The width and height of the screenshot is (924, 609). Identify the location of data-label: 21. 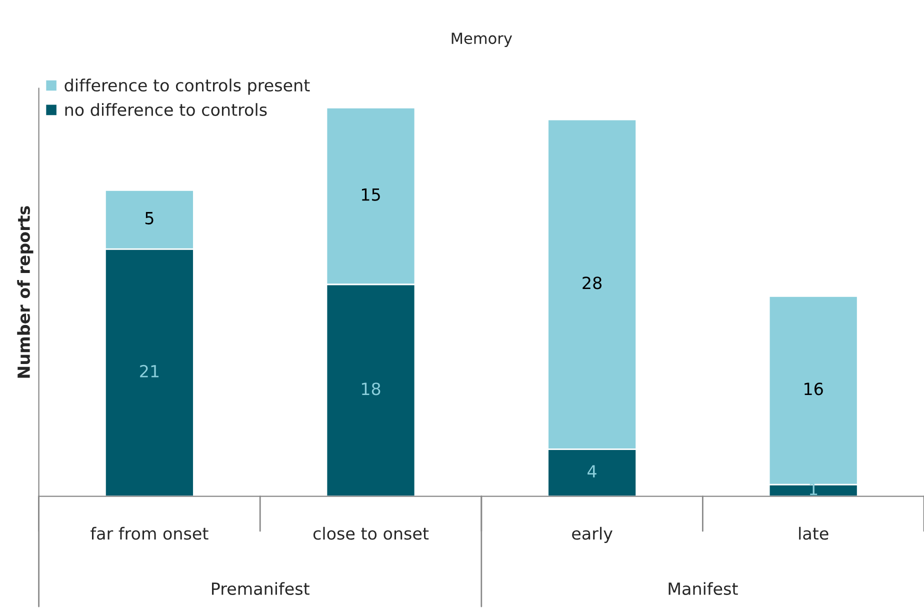
(149, 371).